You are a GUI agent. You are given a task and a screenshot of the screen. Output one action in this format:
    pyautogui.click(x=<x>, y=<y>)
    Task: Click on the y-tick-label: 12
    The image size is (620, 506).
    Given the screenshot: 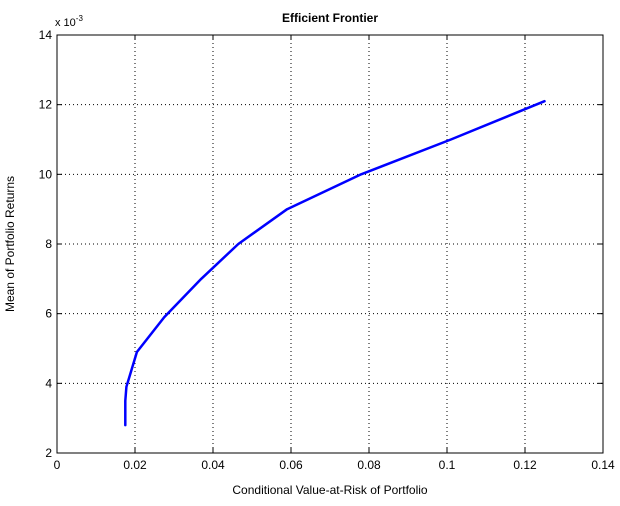 What is the action you would take?
    pyautogui.click(x=46, y=105)
    